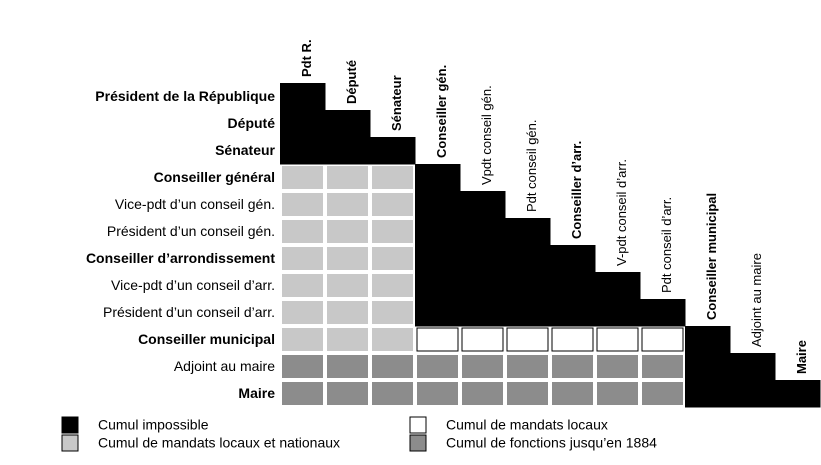 Image resolution: width=821 pixels, height=465 pixels. I want to click on row-label: Sénateur, so click(245, 150).